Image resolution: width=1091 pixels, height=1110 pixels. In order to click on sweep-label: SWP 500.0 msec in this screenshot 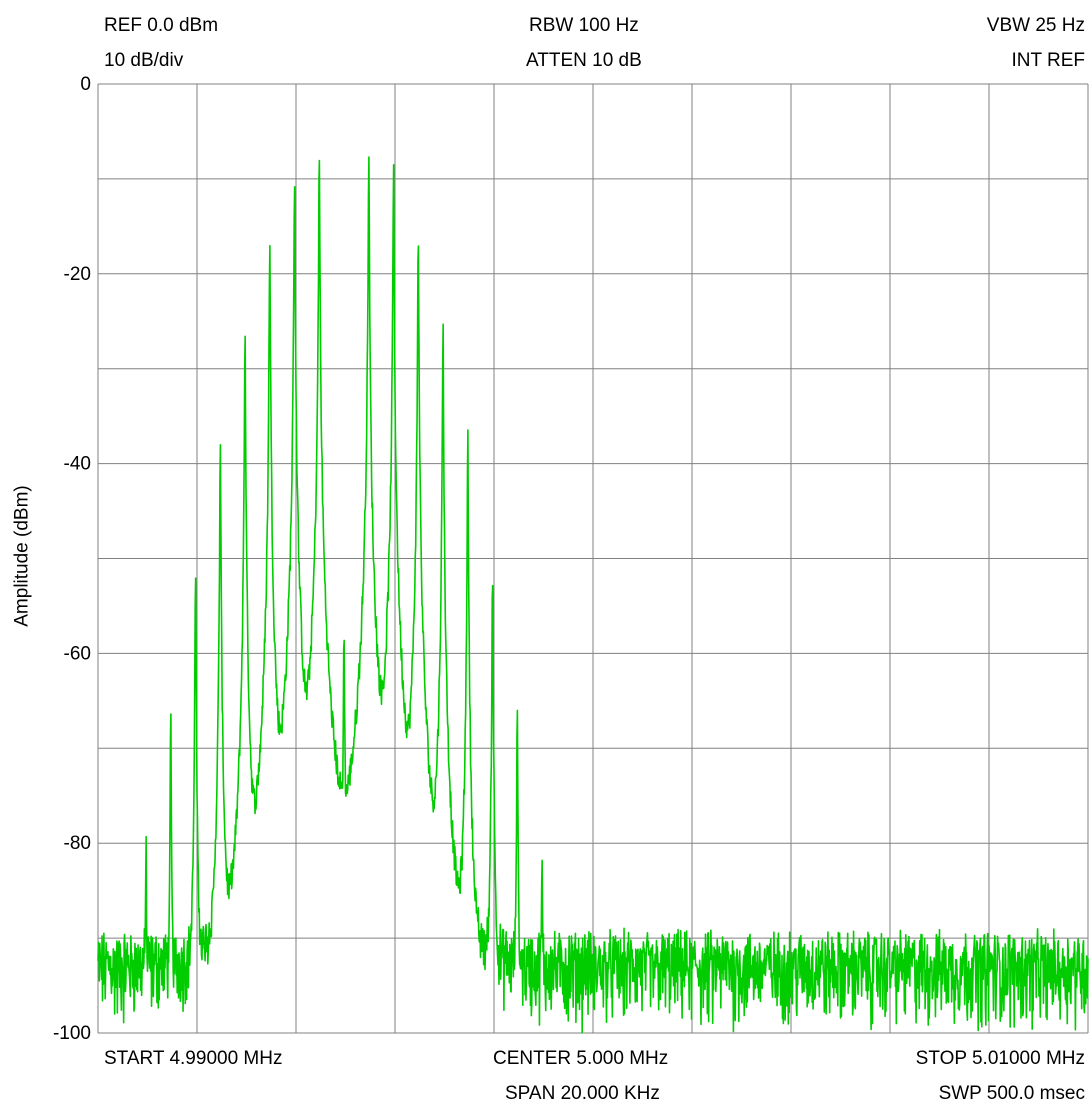, I will do `click(1011, 1093)`.